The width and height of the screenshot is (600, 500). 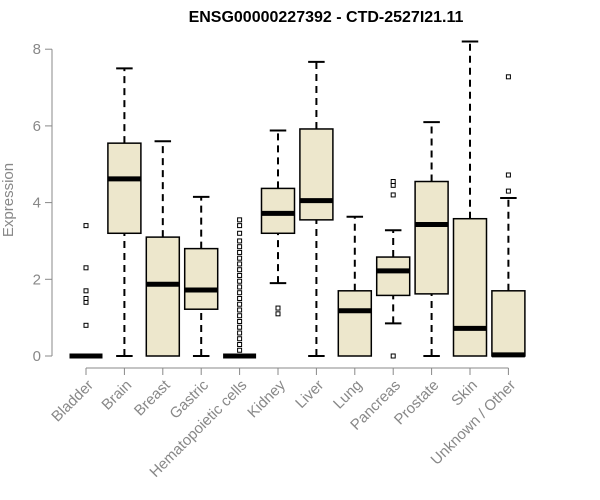 What do you see at coordinates (464, 393) in the screenshot?
I see `x-tick-label: Skin` at bounding box center [464, 393].